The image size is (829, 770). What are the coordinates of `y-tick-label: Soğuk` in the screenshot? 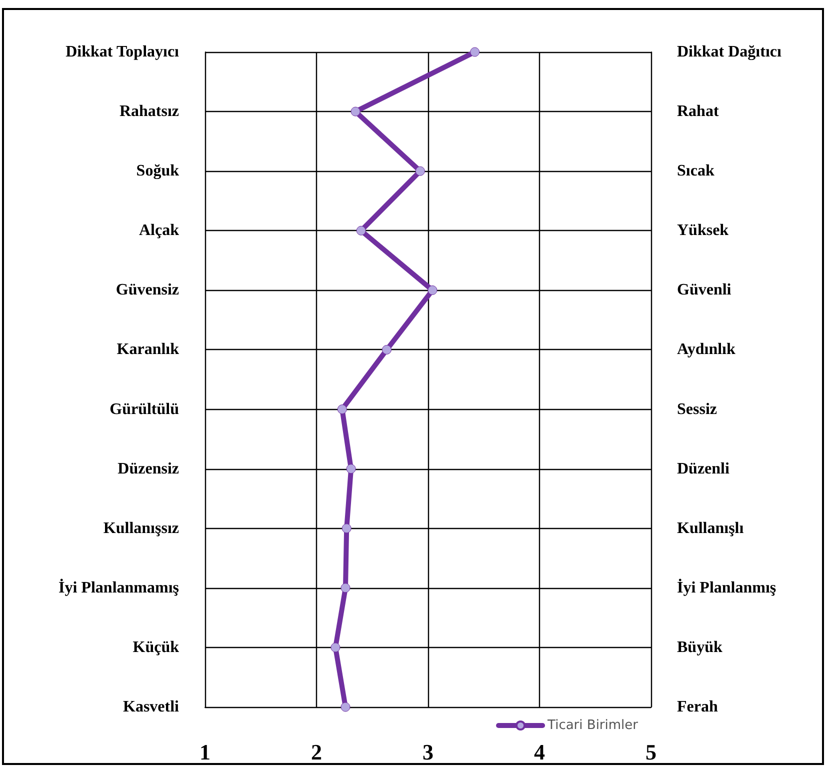 It's located at (158, 171).